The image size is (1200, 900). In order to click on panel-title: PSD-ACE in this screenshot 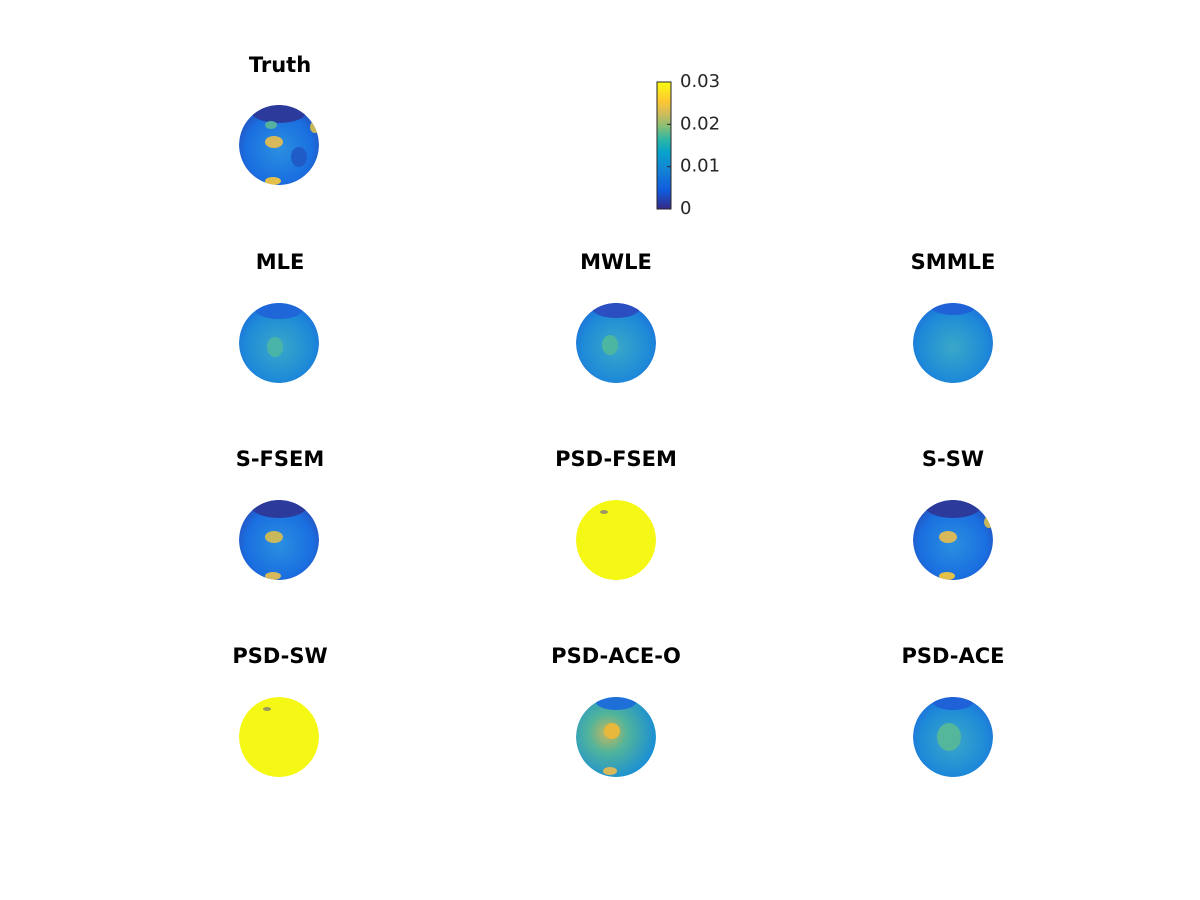, I will do `click(952, 656)`.